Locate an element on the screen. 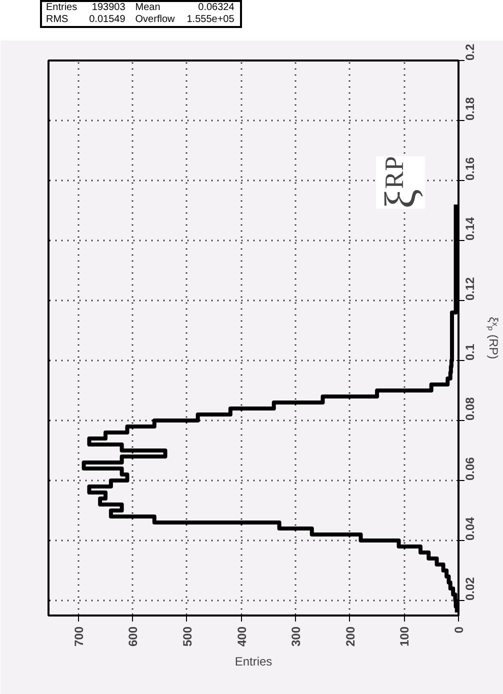 Image resolution: width=503 pixels, height=694 pixels. x-tick-label: 500 is located at coordinates (187, 636).